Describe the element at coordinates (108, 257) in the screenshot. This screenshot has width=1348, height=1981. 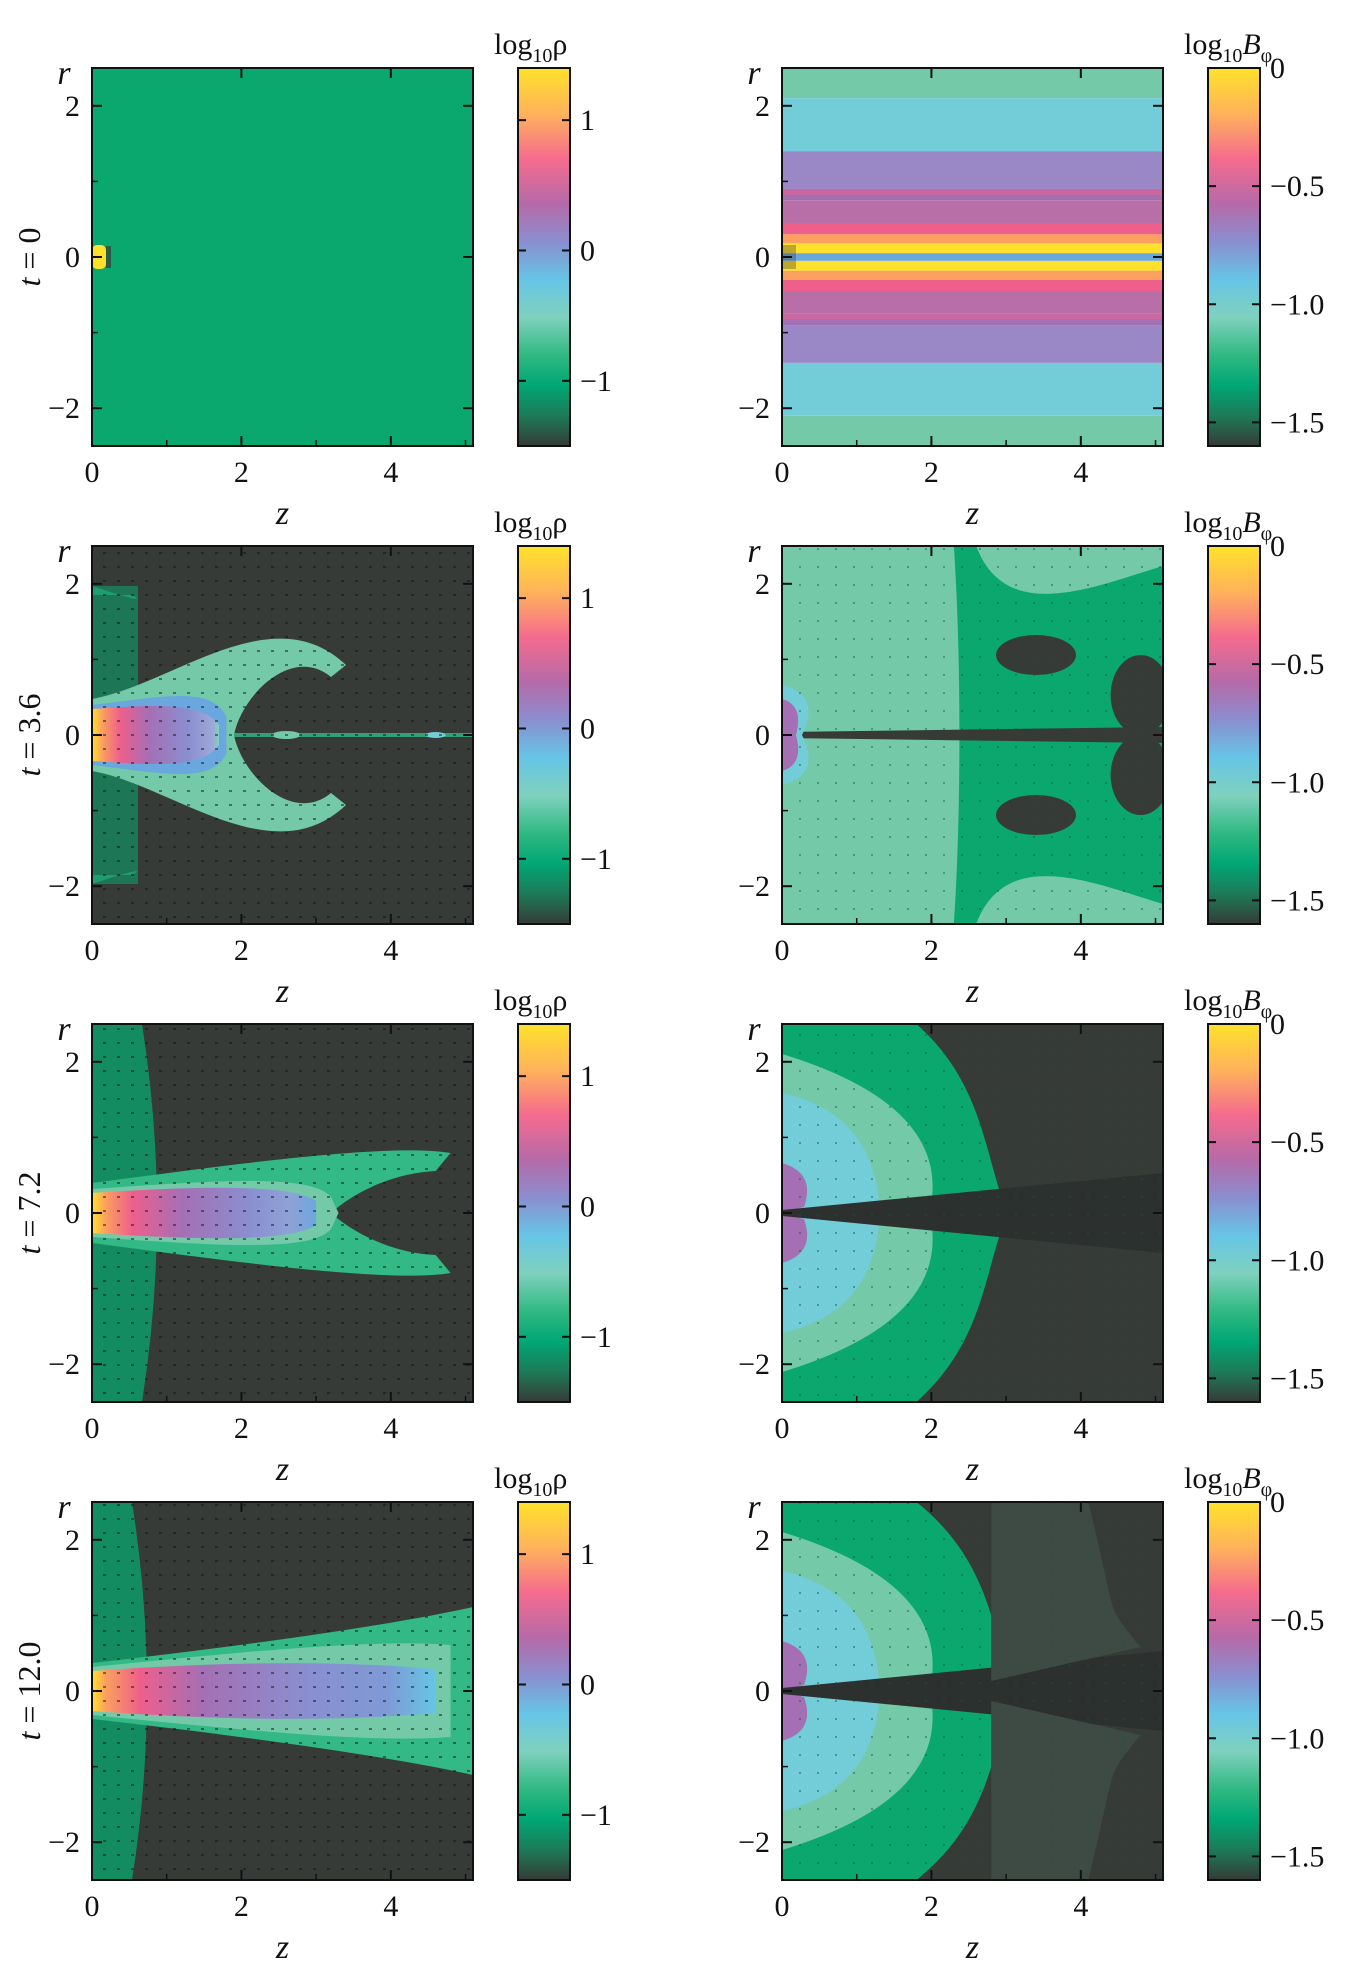
I see `nozzle-edge` at that location.